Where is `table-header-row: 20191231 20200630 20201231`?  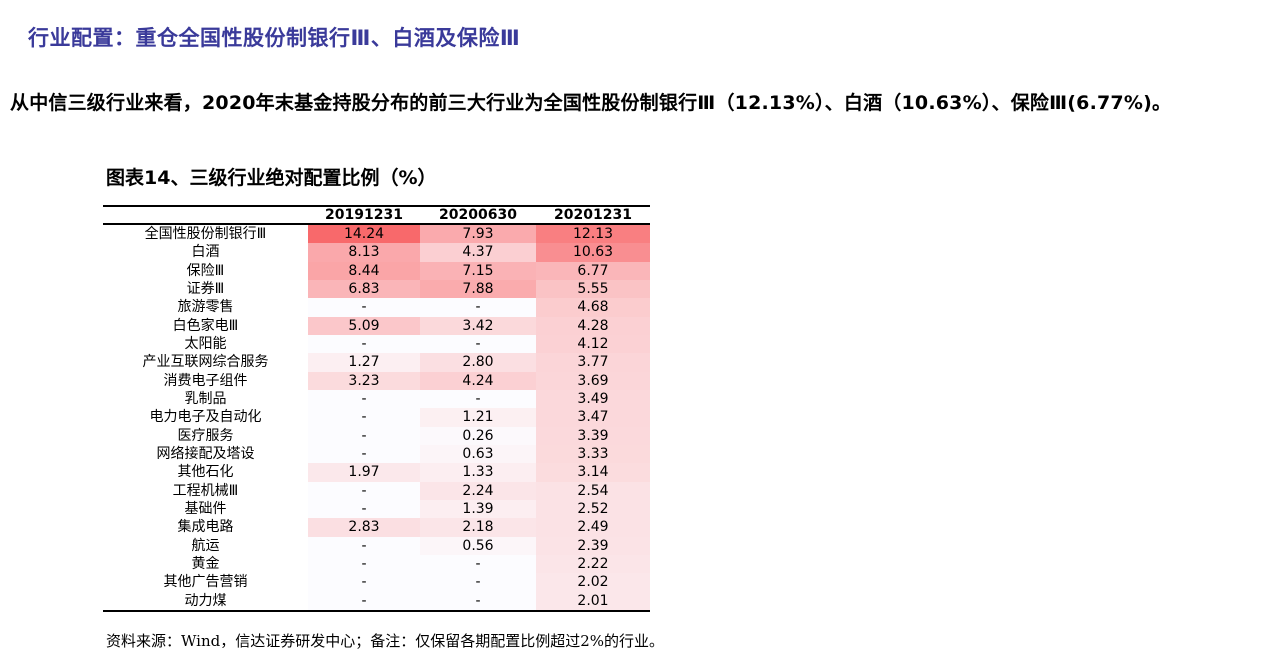
table-header-row: 20191231 20200630 20201231 is located at coordinates (376, 215).